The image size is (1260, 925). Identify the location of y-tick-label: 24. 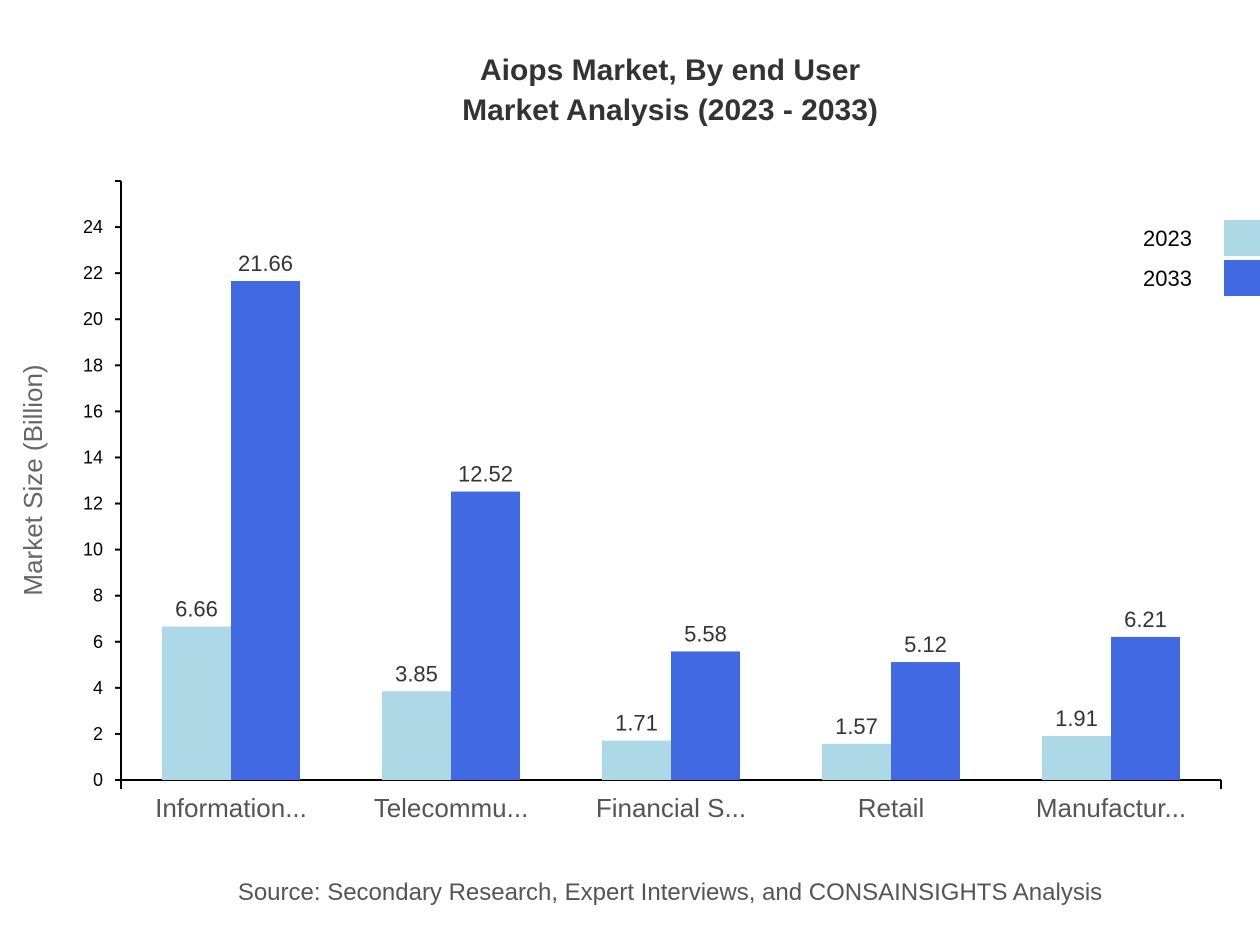
(93, 227).